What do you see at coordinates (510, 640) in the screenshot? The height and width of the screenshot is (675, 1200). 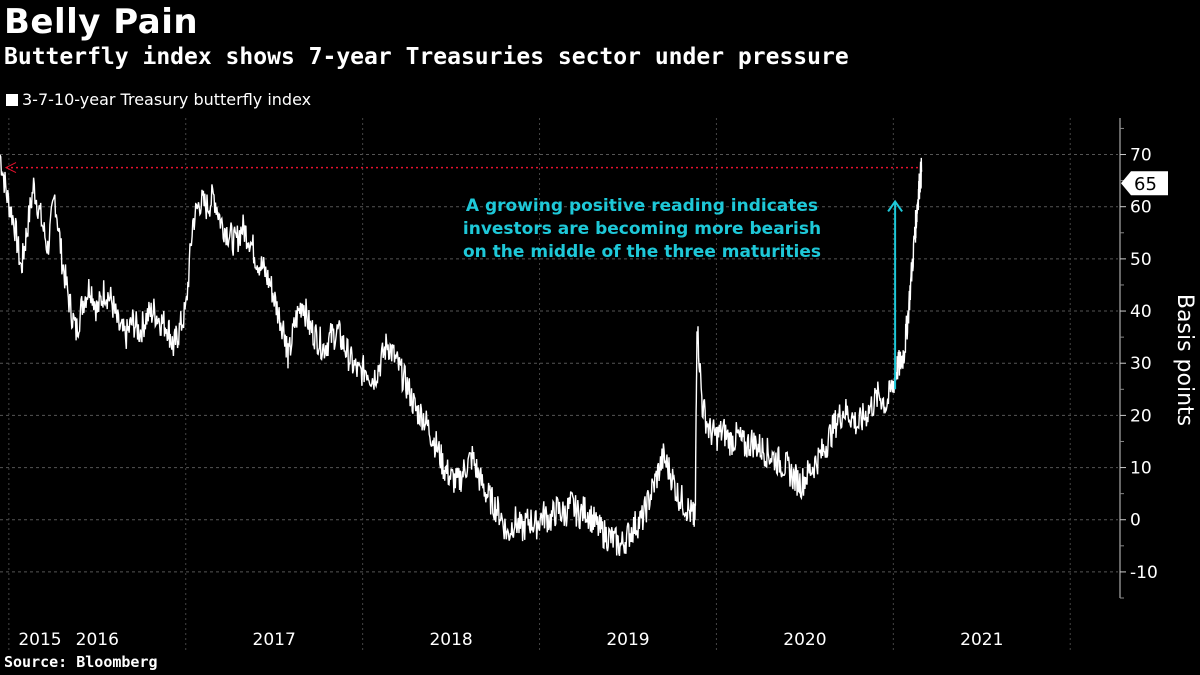 I see `x-axis-year-labels: 2015 2016 2017 2018 2019 2020 2021` at bounding box center [510, 640].